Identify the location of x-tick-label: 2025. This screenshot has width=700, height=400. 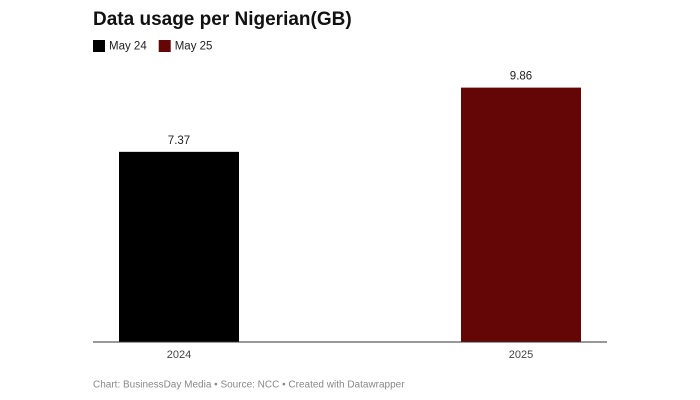
(521, 355).